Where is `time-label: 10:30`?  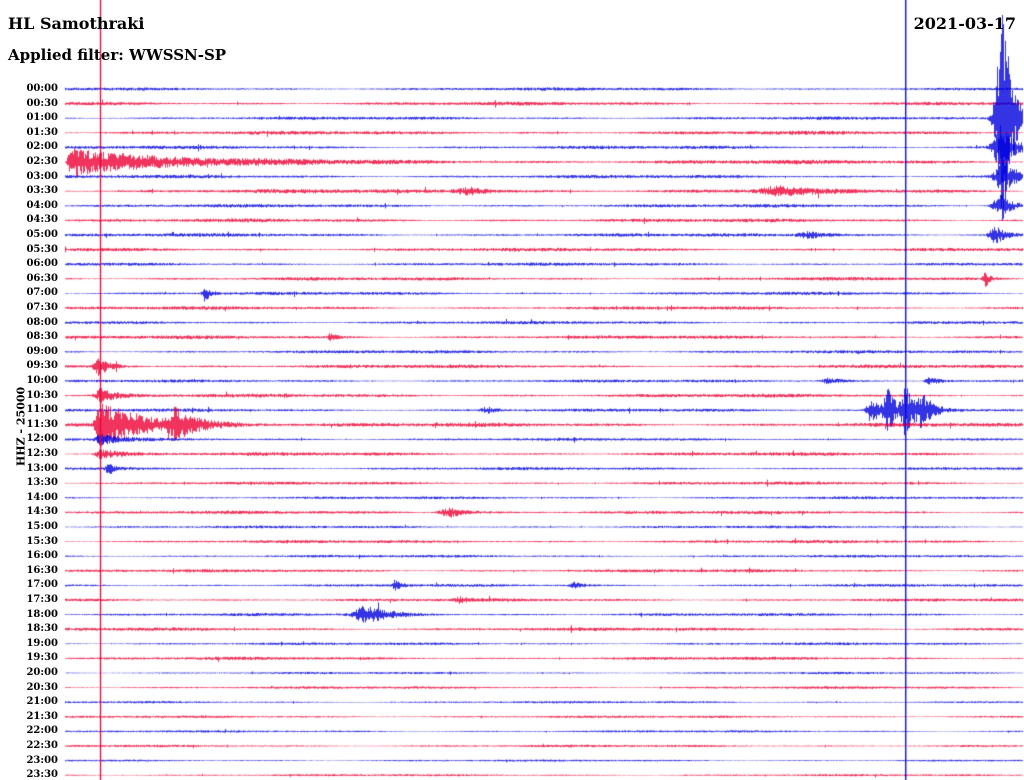 time-label: 10:30 is located at coordinates (42, 395).